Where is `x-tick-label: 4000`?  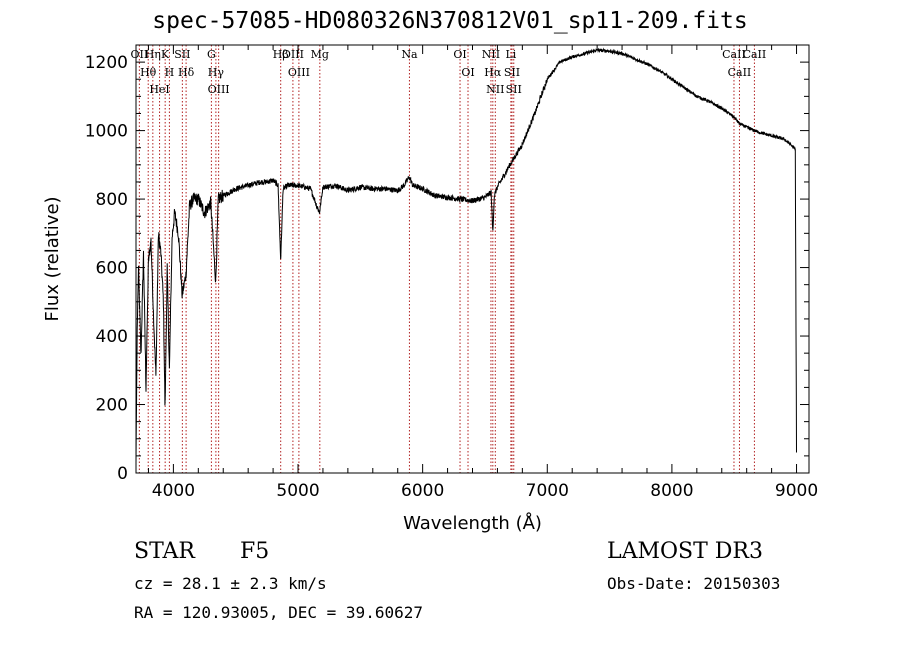 x-tick-label: 4000 is located at coordinates (173, 491).